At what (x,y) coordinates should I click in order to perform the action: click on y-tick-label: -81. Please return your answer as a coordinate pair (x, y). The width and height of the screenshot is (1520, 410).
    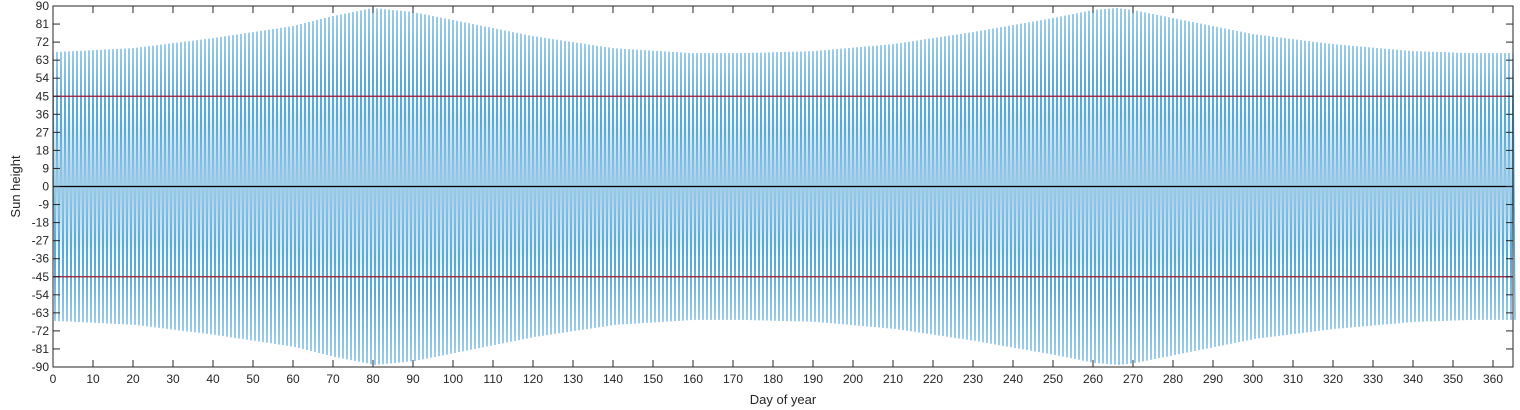
    Looking at the image, I should click on (41, 349).